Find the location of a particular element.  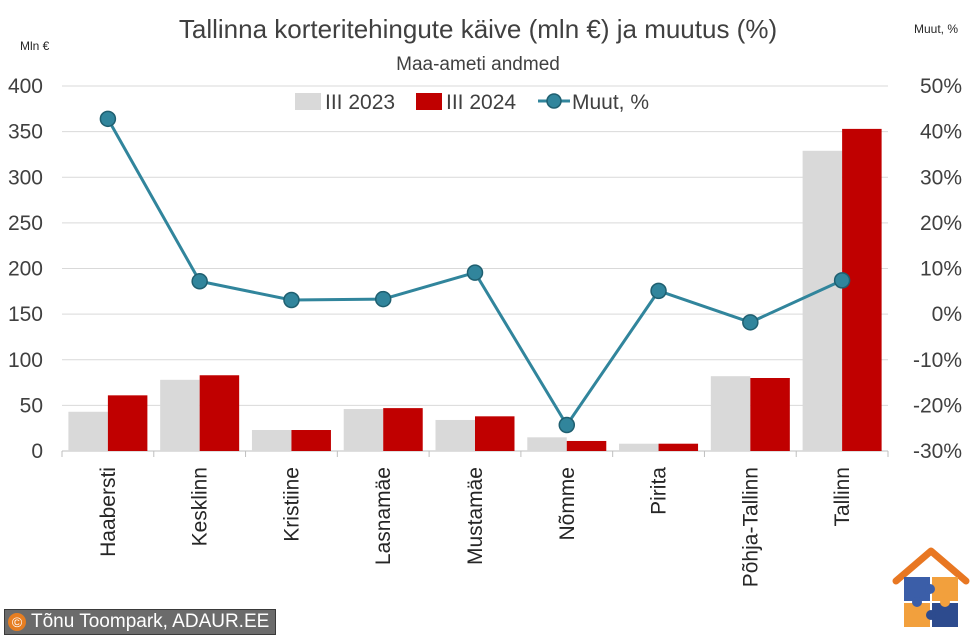

y-tick-label: 50 is located at coordinates (31, 405).